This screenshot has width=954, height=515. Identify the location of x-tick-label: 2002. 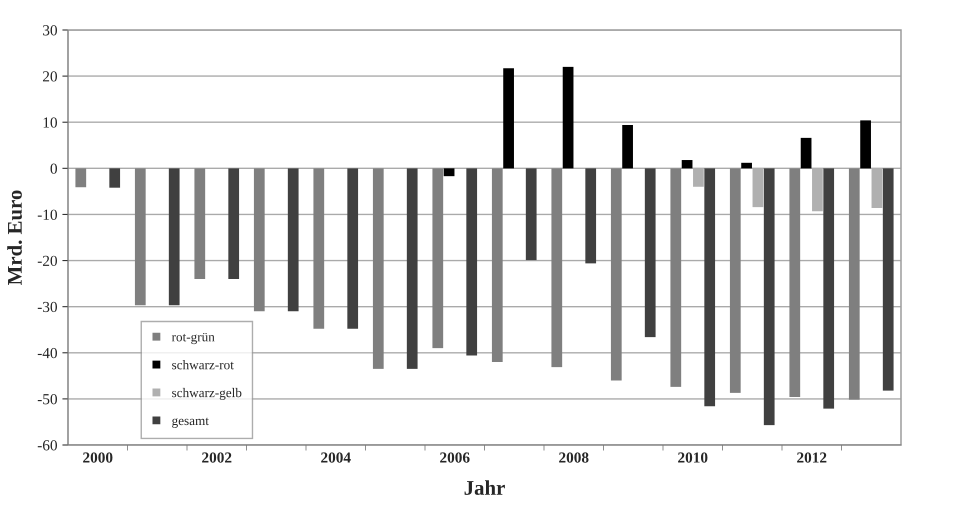
(217, 457).